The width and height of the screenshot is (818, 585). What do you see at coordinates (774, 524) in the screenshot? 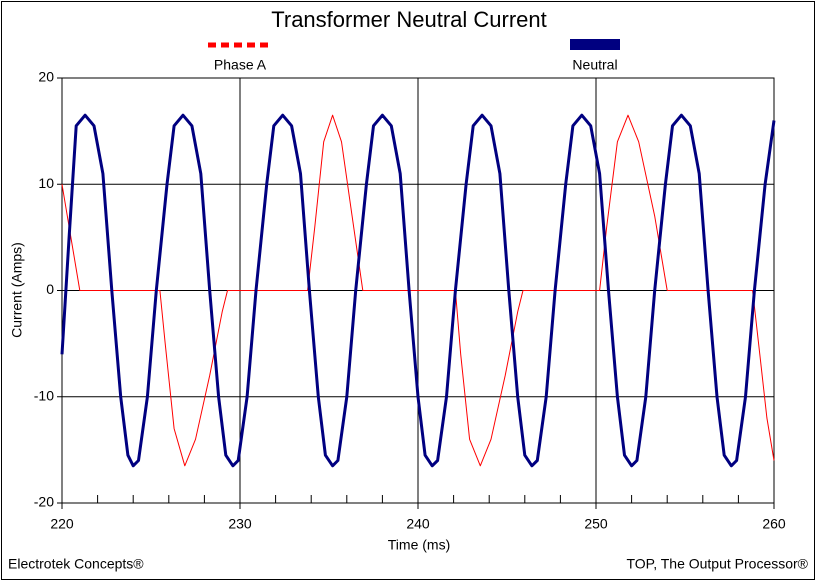
I see `x-tick-label: 260` at bounding box center [774, 524].